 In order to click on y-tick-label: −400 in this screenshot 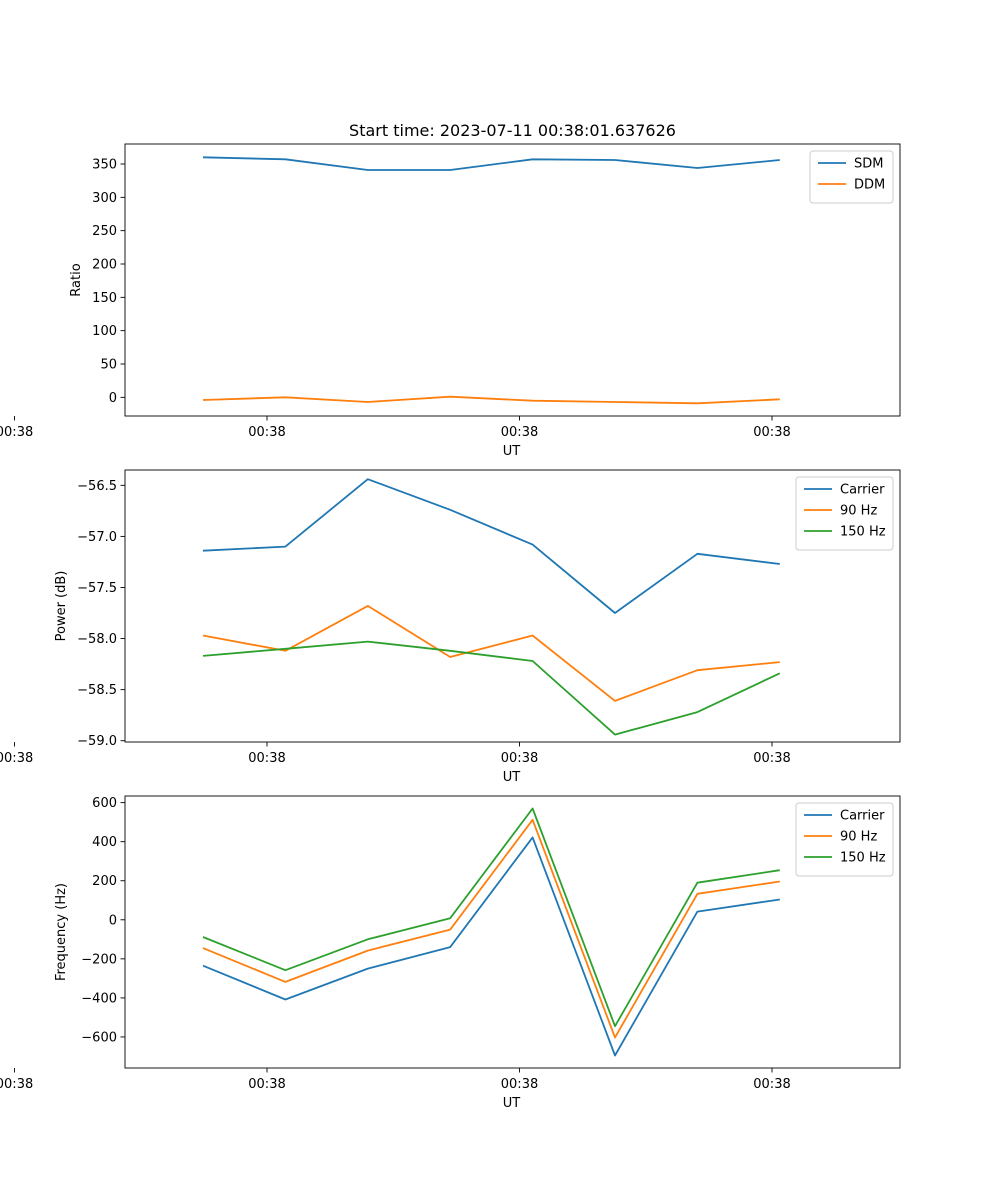, I will do `click(99, 998)`.